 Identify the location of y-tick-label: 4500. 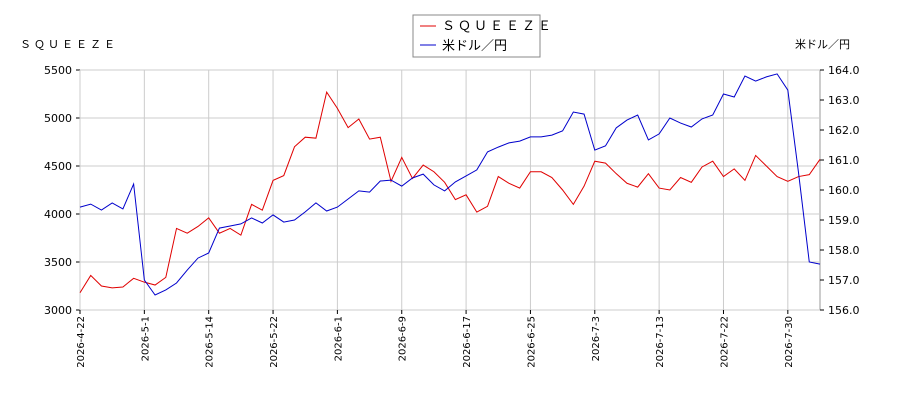
(58, 166).